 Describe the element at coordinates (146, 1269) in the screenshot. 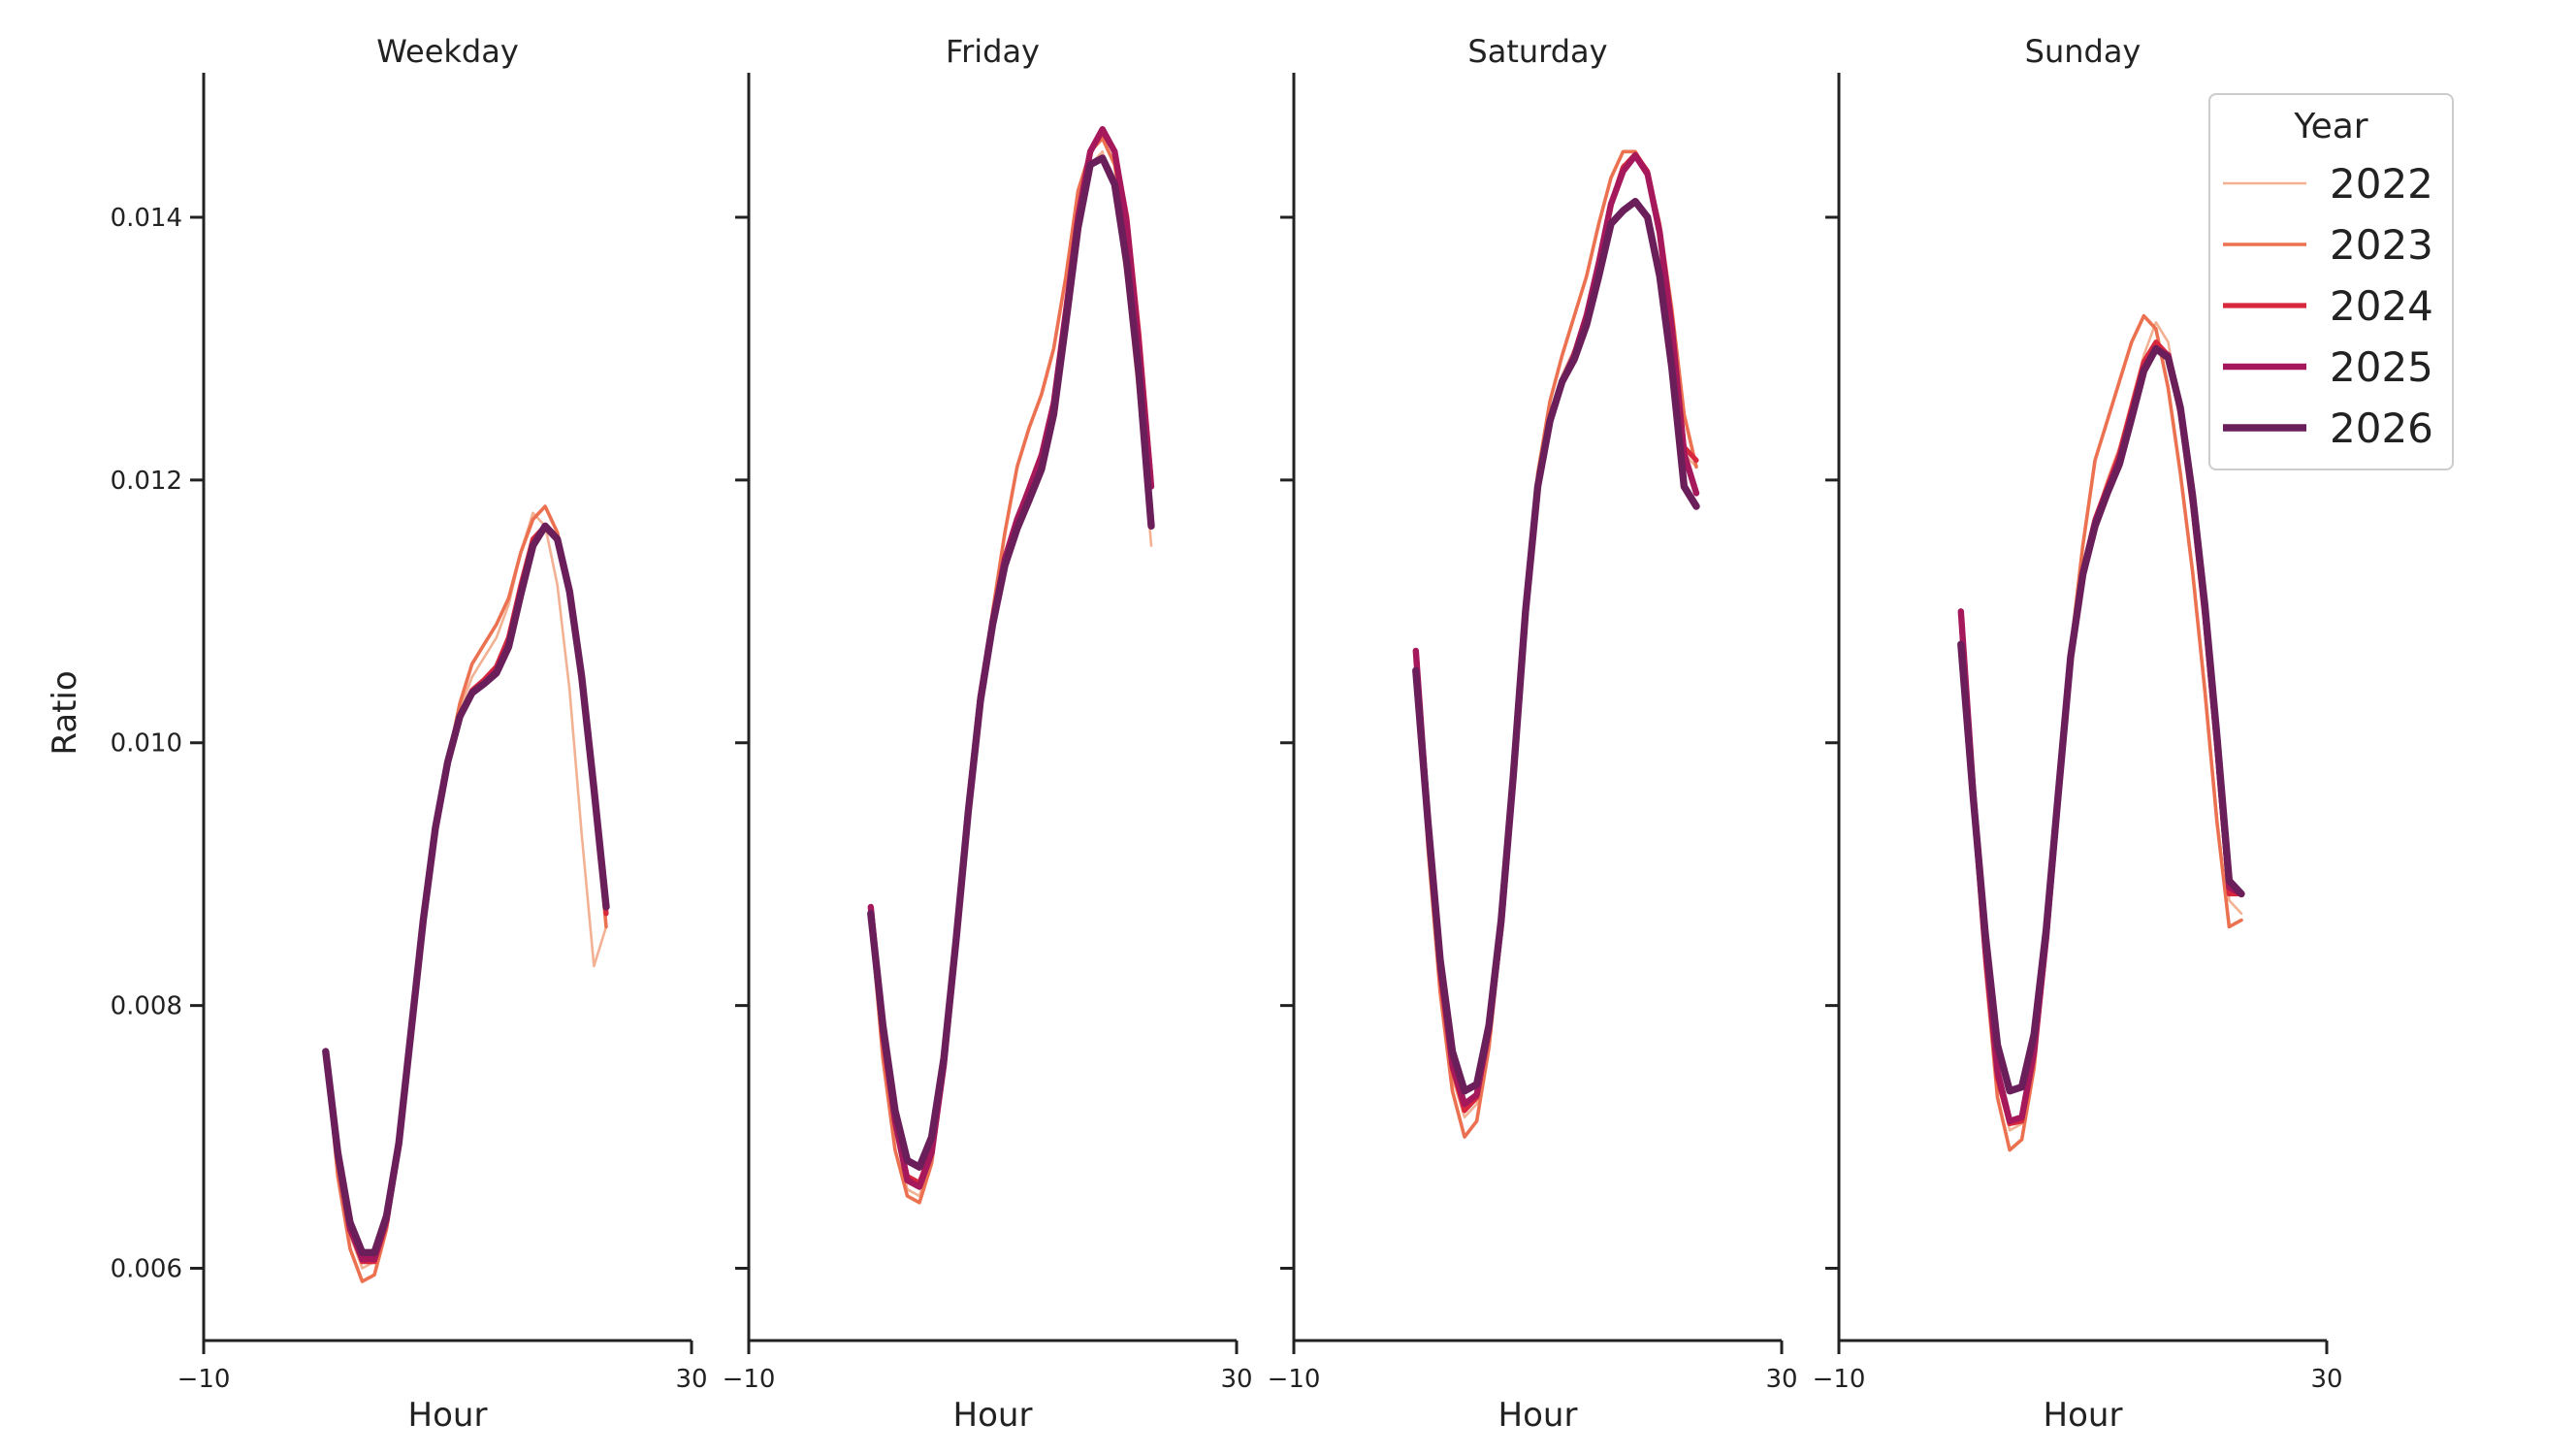

I see `y-tick-label: 0.006` at that location.